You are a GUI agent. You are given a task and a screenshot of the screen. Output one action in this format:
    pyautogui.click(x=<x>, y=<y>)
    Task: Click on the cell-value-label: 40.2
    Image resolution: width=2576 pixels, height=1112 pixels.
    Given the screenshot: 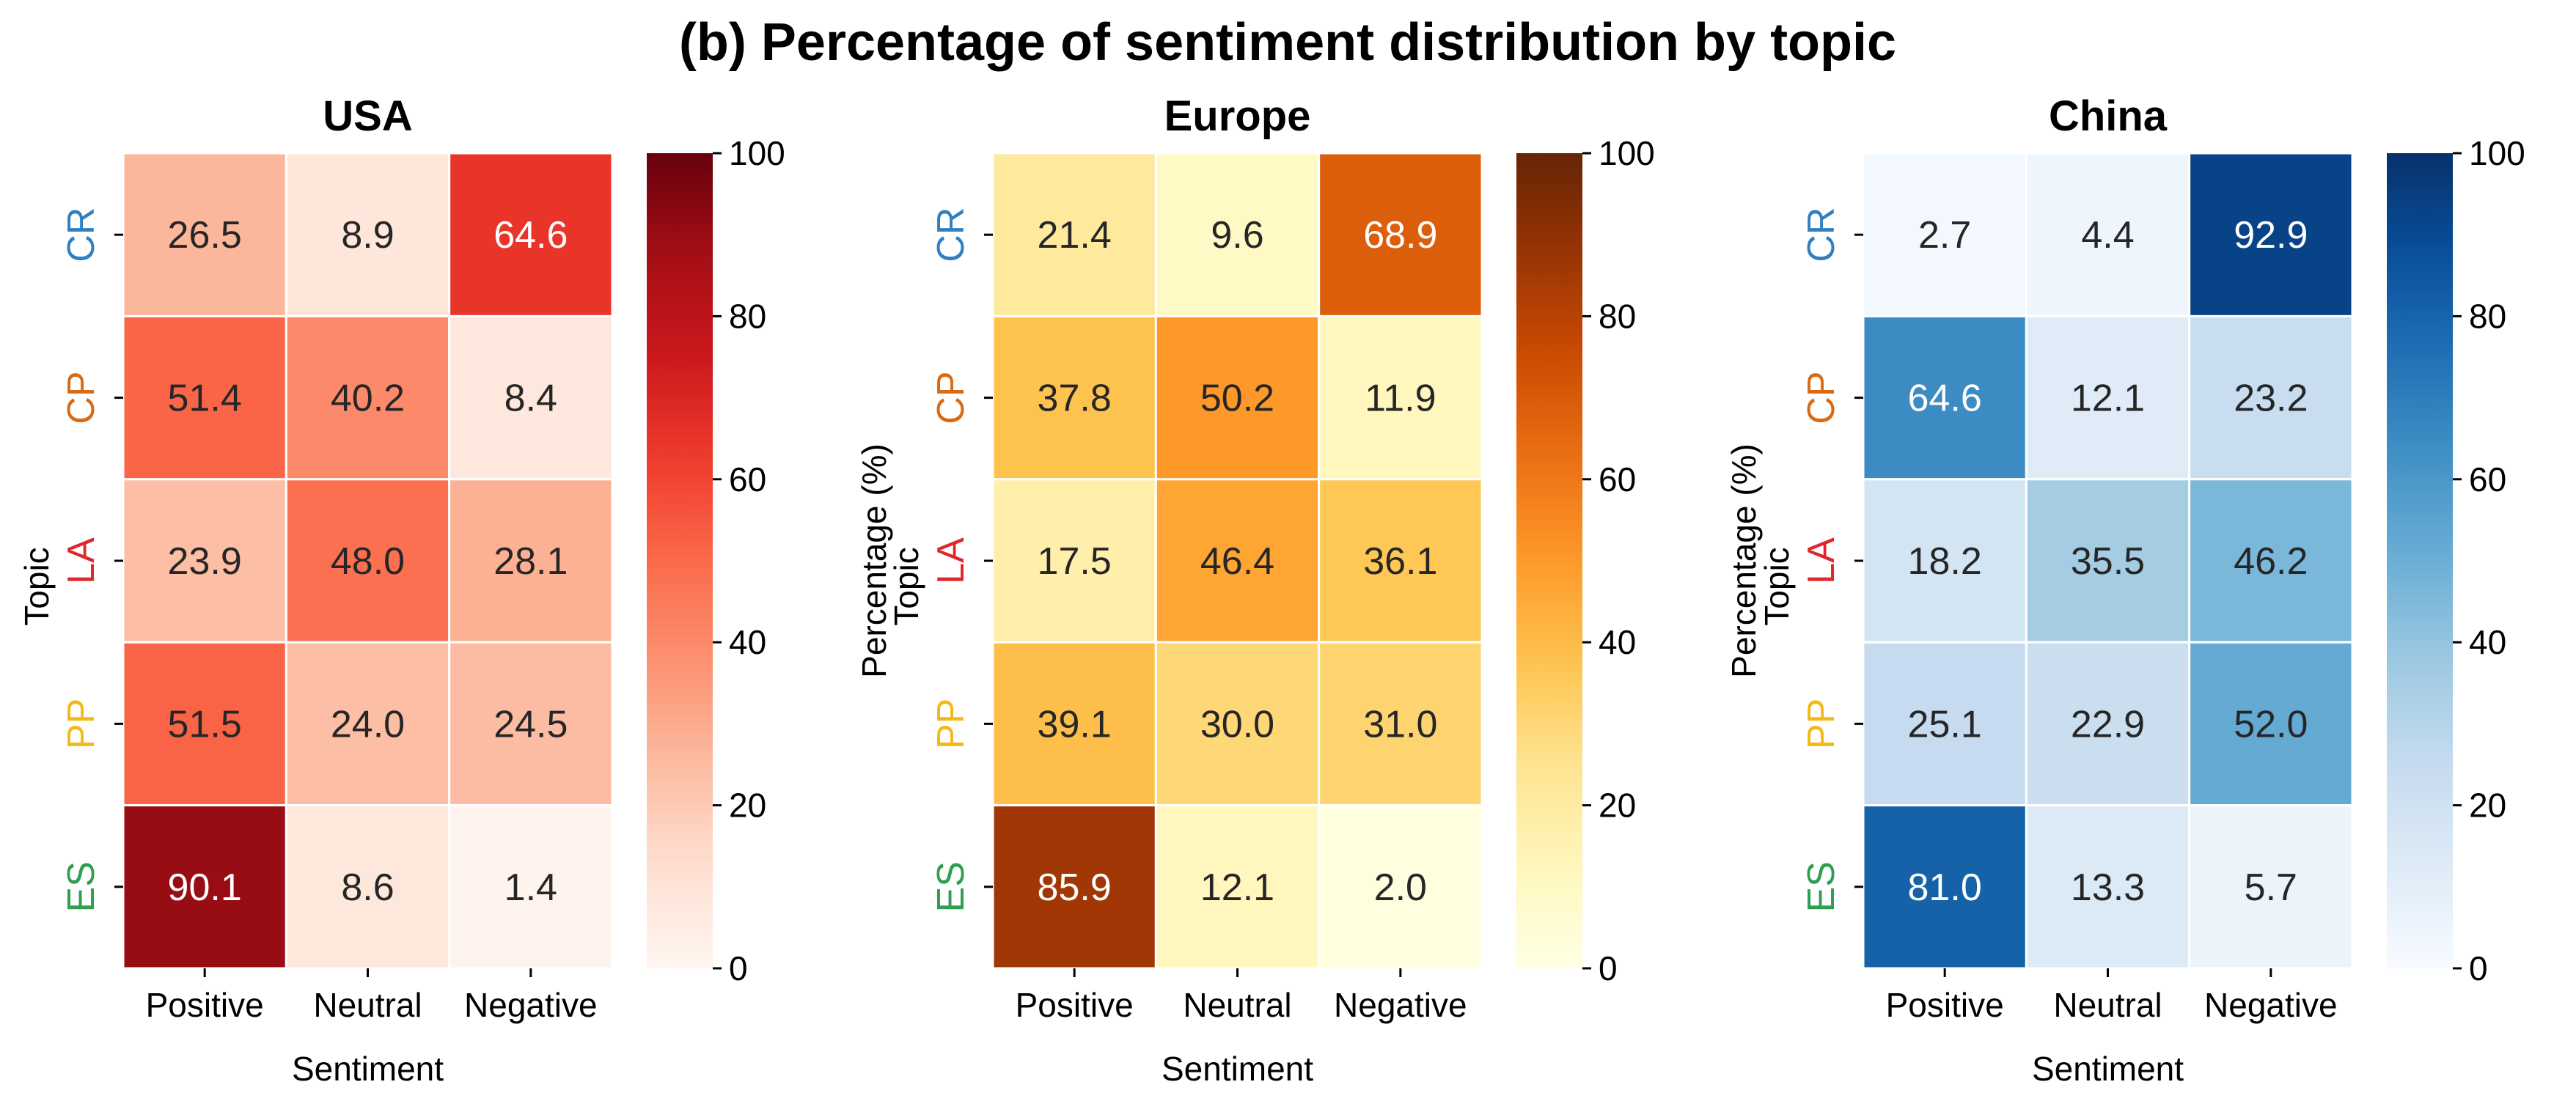 What is the action you would take?
    pyautogui.click(x=368, y=399)
    